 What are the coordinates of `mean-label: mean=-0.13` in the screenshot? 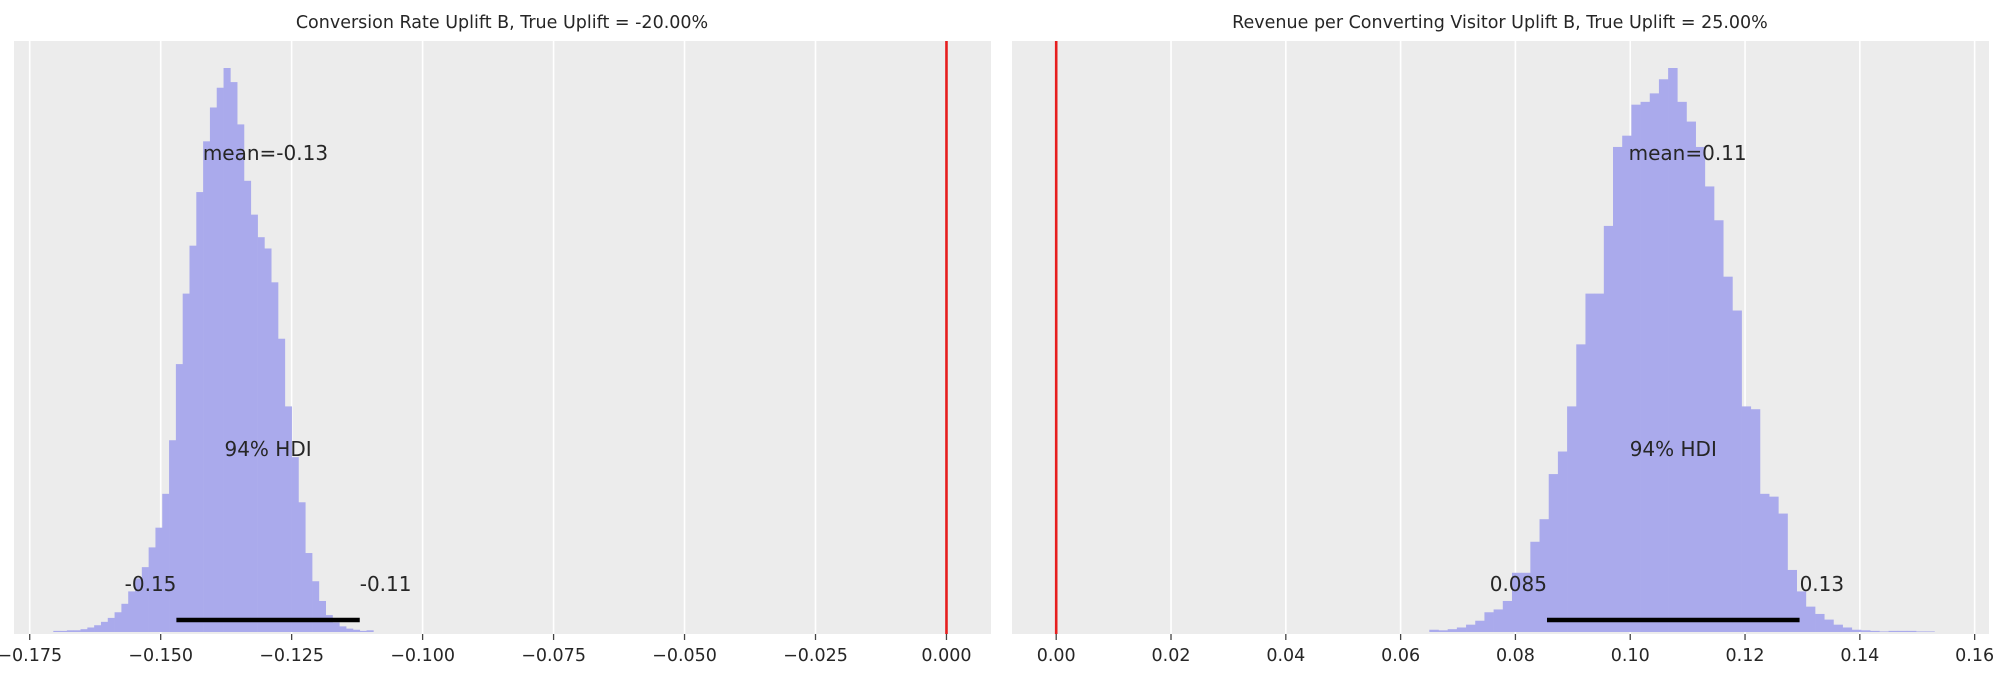 It's located at (265, 153).